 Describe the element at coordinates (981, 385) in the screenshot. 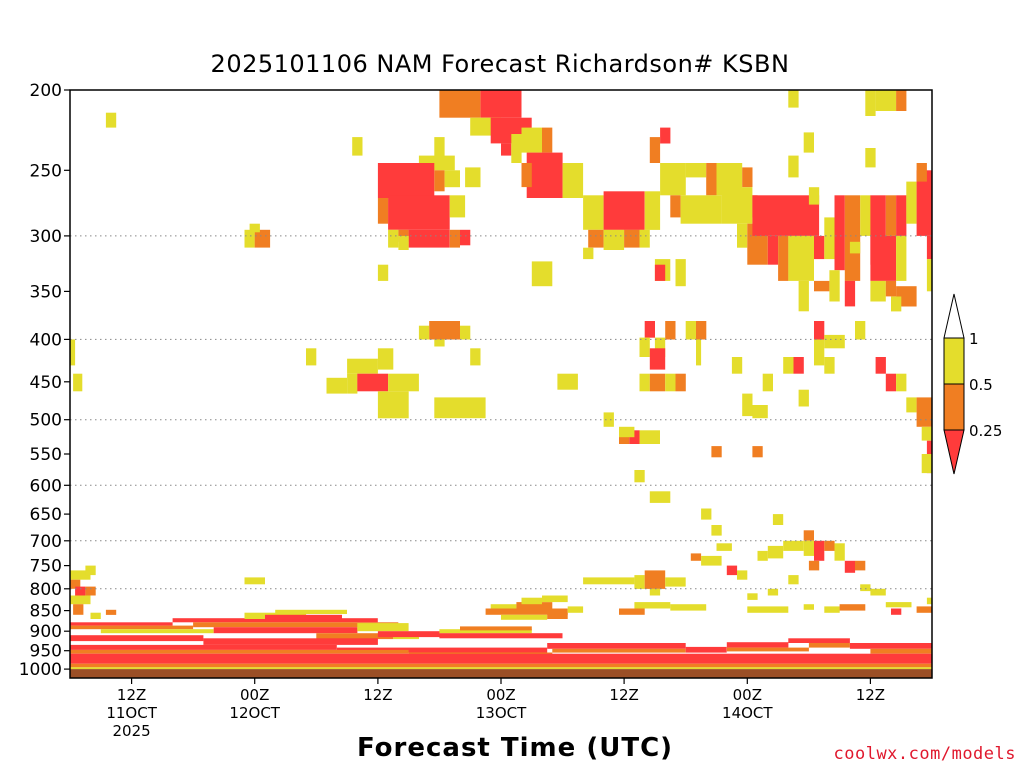

I see `legend-label: 0.5` at that location.